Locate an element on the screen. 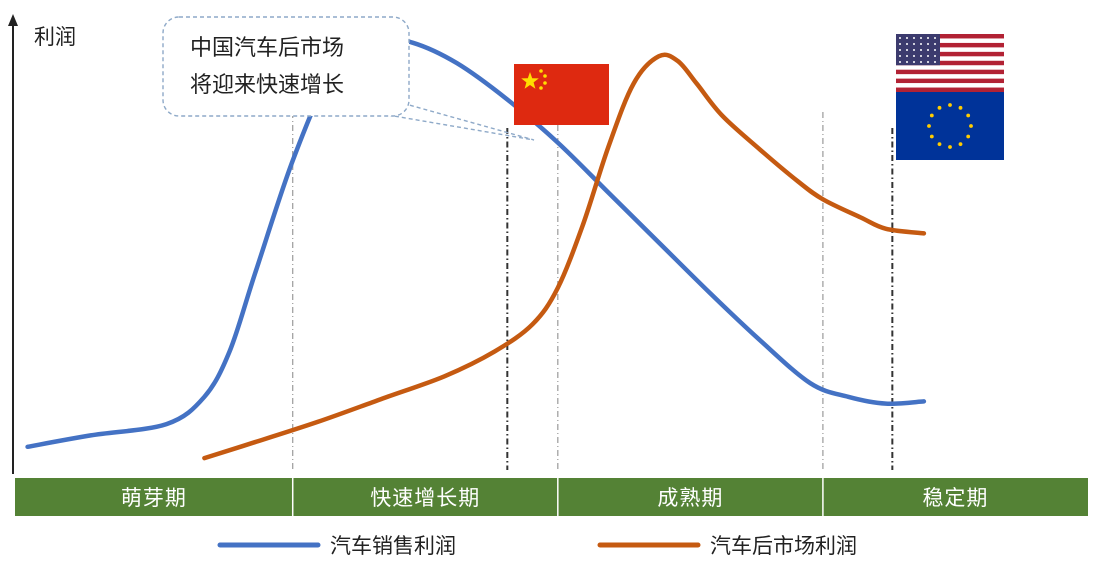  phase-band-background is located at coordinates (551, 497).